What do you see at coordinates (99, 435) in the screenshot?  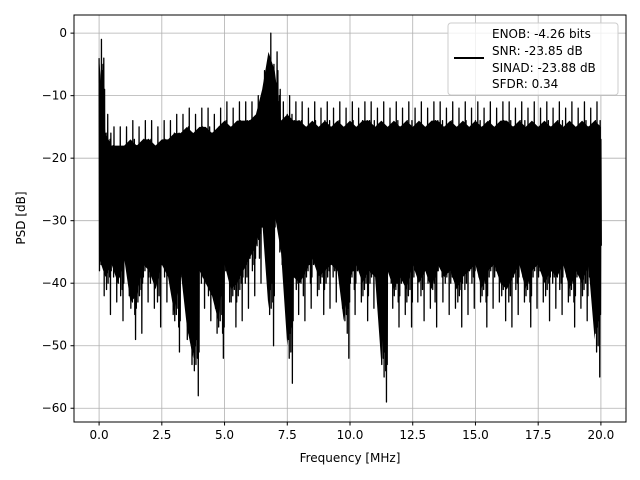 I see `x-tick-label: 0.0` at bounding box center [99, 435].